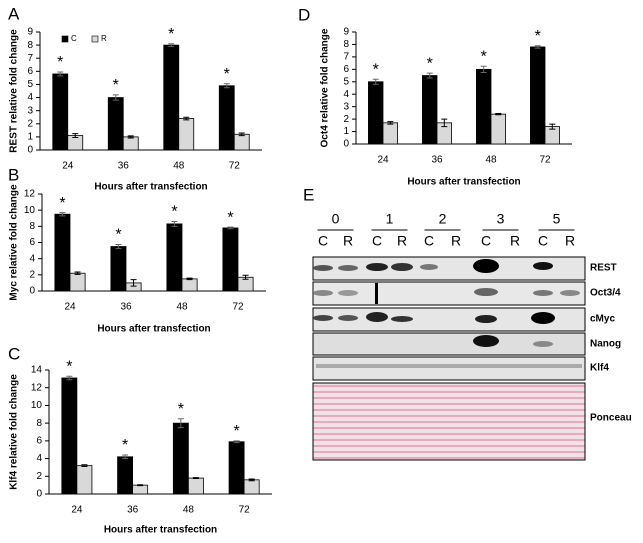 The image size is (643, 543). What do you see at coordinates (14, 13) in the screenshot?
I see `panel-label: A` at bounding box center [14, 13].